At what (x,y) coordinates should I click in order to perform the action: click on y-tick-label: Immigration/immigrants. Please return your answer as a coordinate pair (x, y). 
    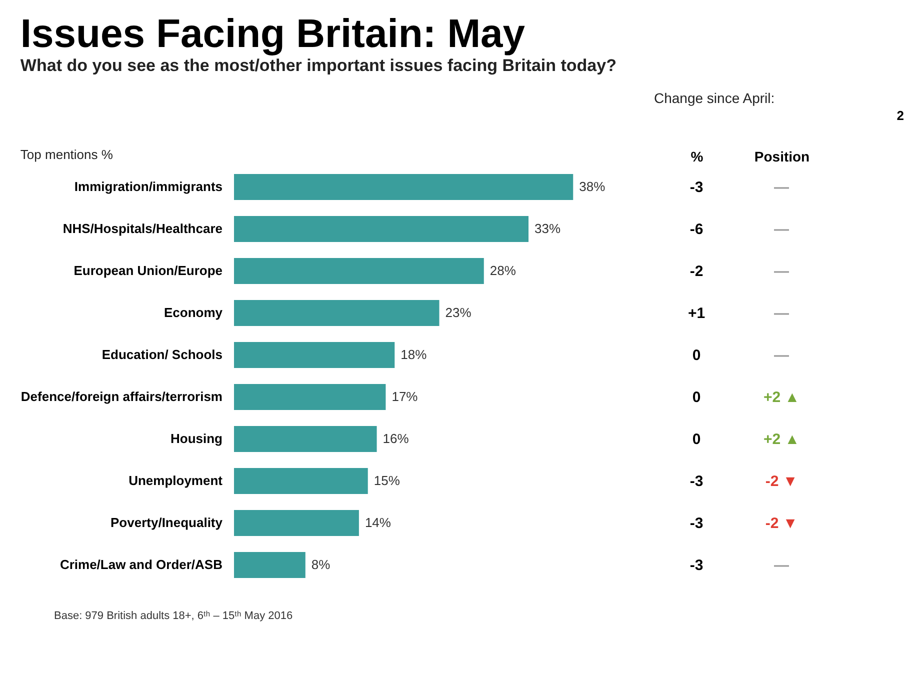
    Looking at the image, I should click on (148, 186).